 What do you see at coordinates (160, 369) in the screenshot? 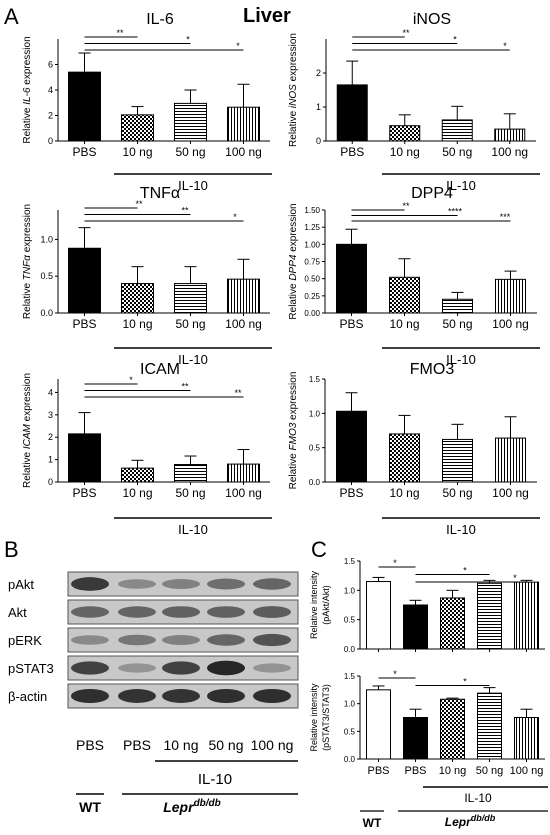
I see `chart-title-icam: ICAM` at bounding box center [160, 369].